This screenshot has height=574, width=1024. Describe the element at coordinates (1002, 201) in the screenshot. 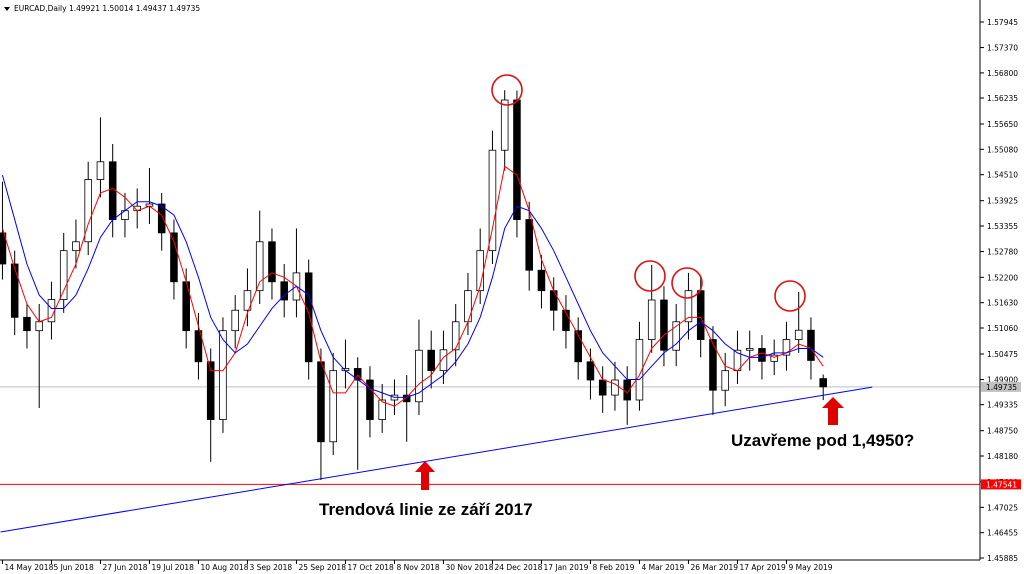

I see `y-tick-label: 1.53925` at that location.